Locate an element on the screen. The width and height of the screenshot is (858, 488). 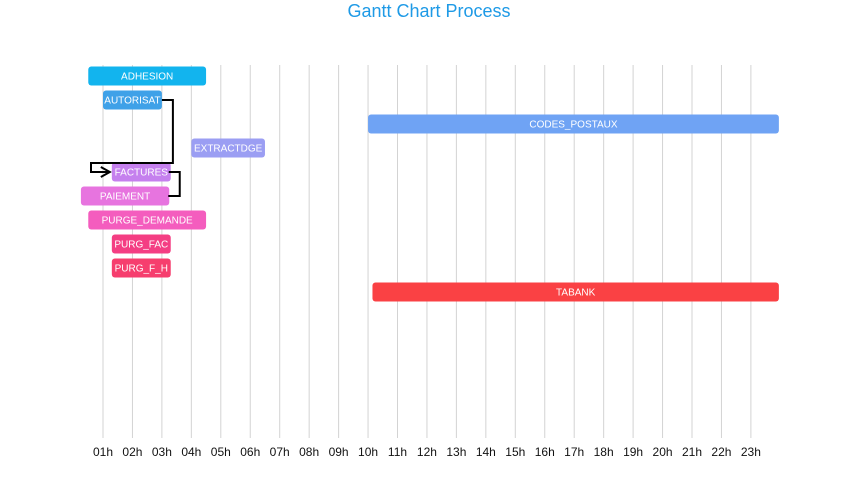
x-tick-label: 03h is located at coordinates (162, 452).